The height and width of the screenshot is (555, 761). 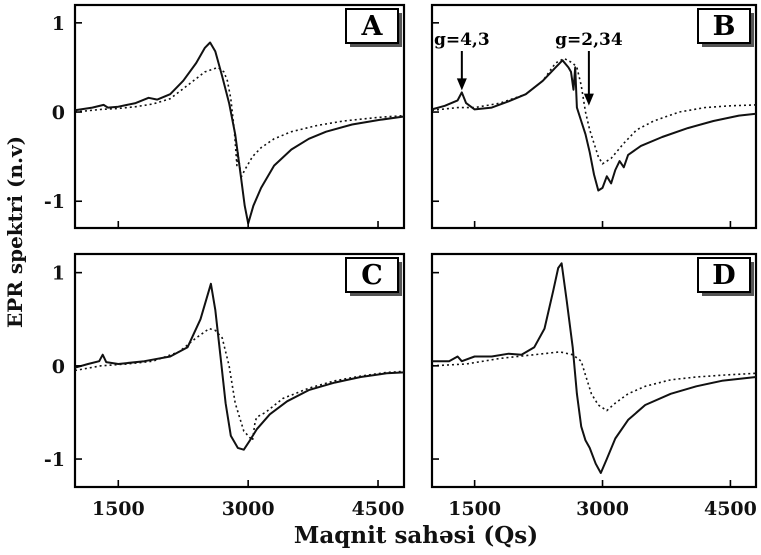 I want to click on annotation-label: g=2,34, so click(x=589, y=40).